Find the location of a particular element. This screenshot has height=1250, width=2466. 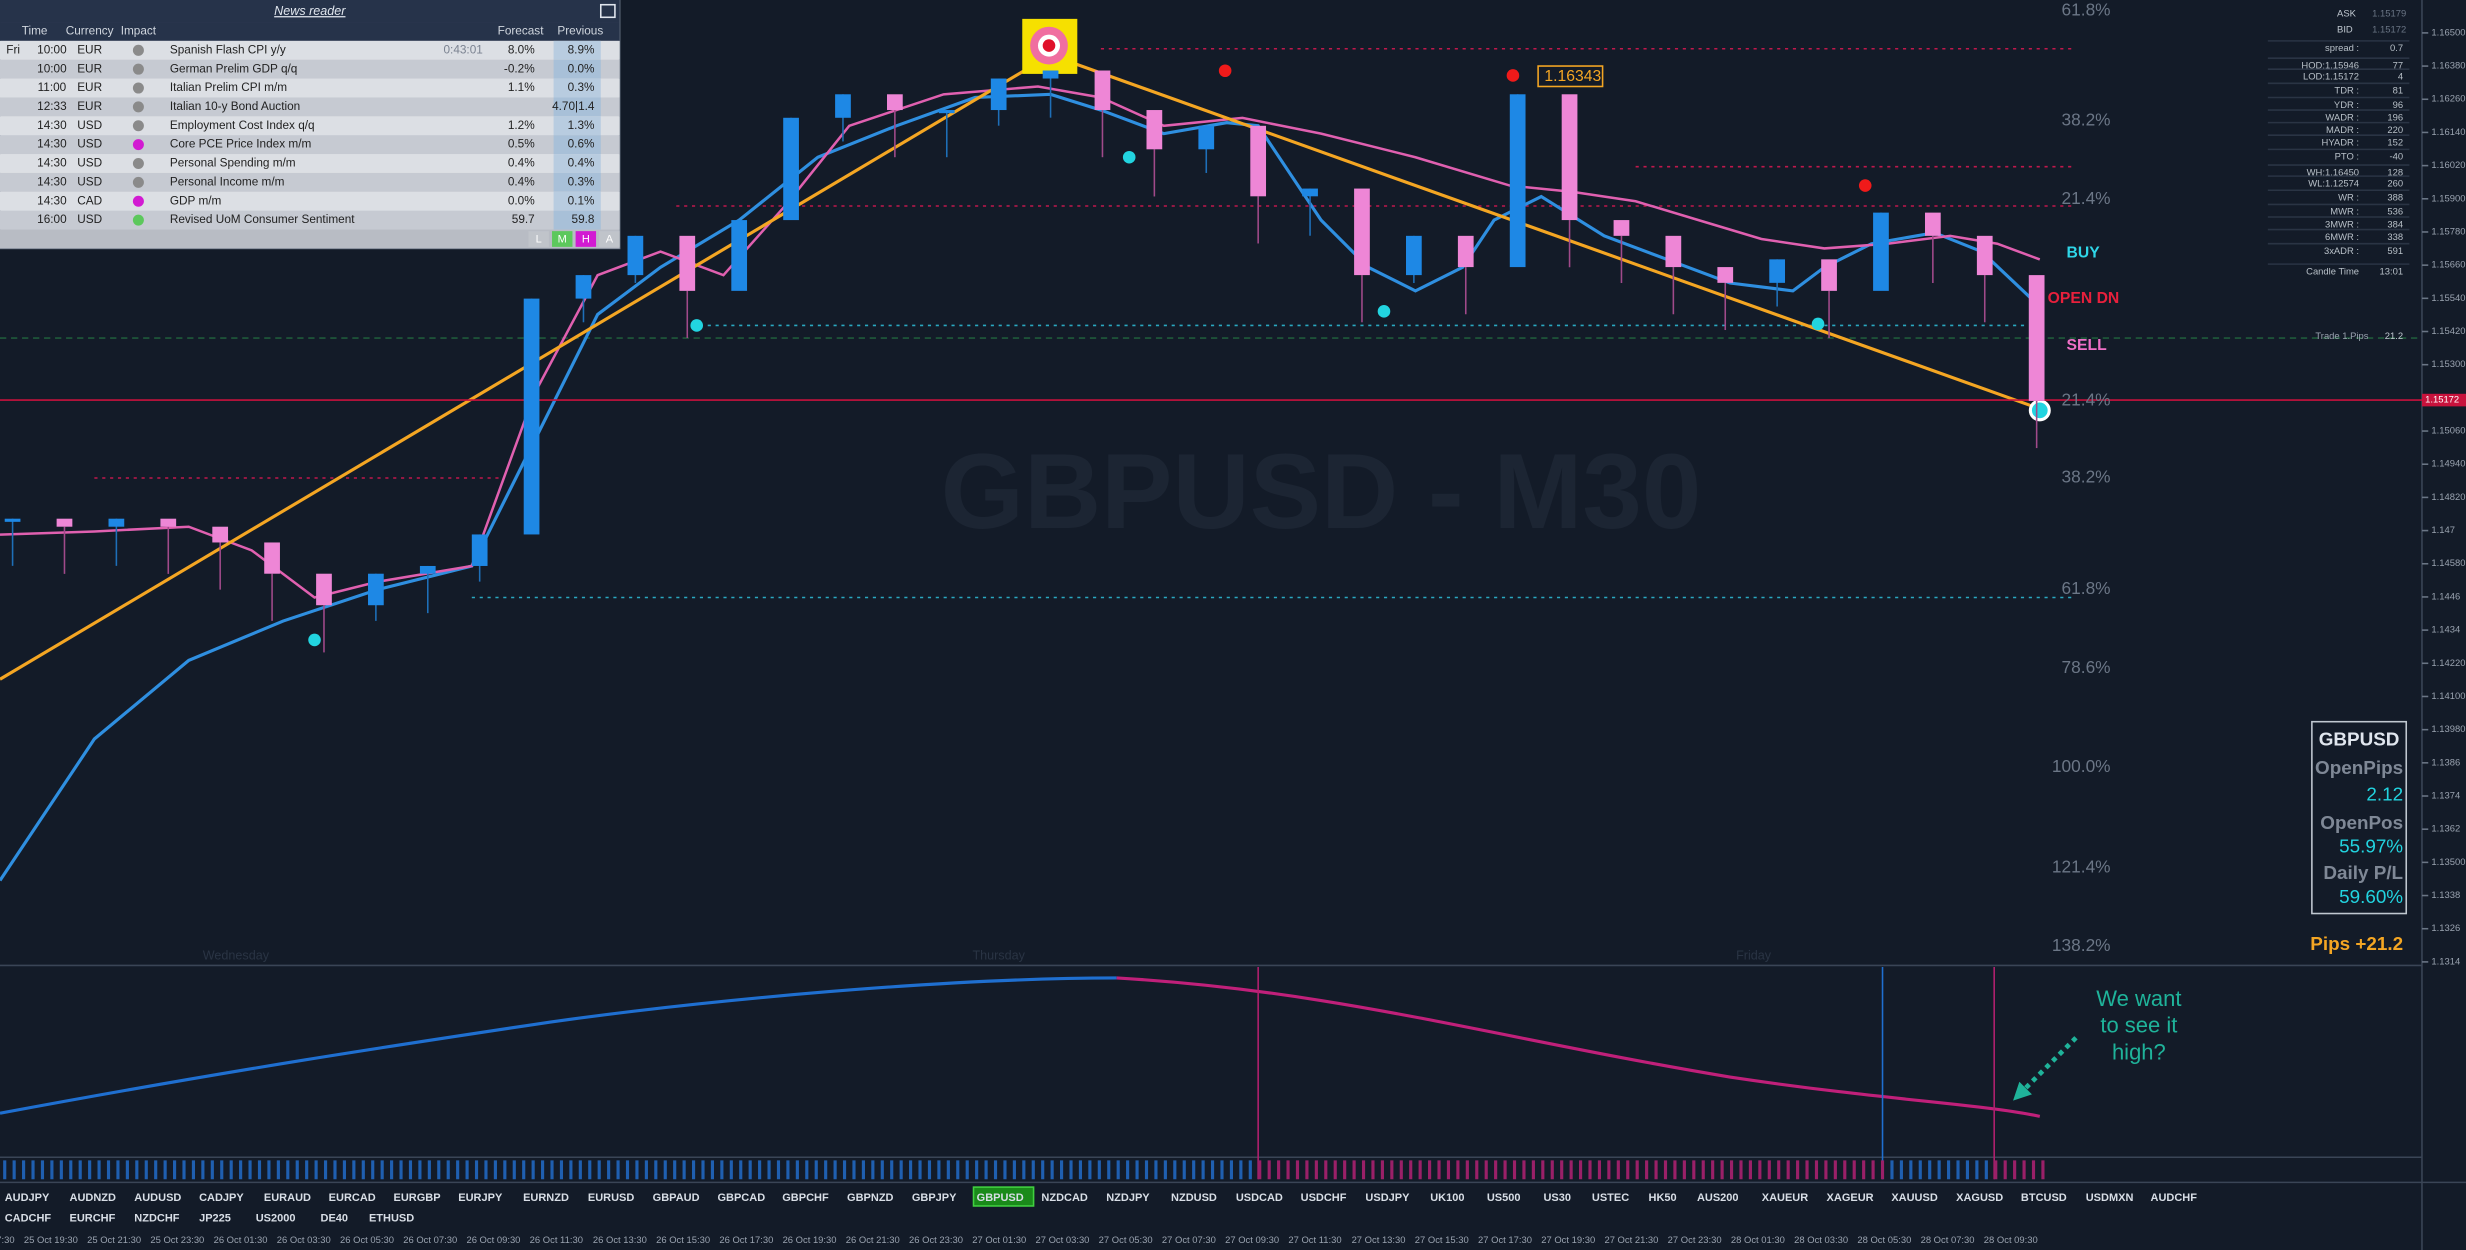

symbol-button: EURAUD is located at coordinates (287, 1198).